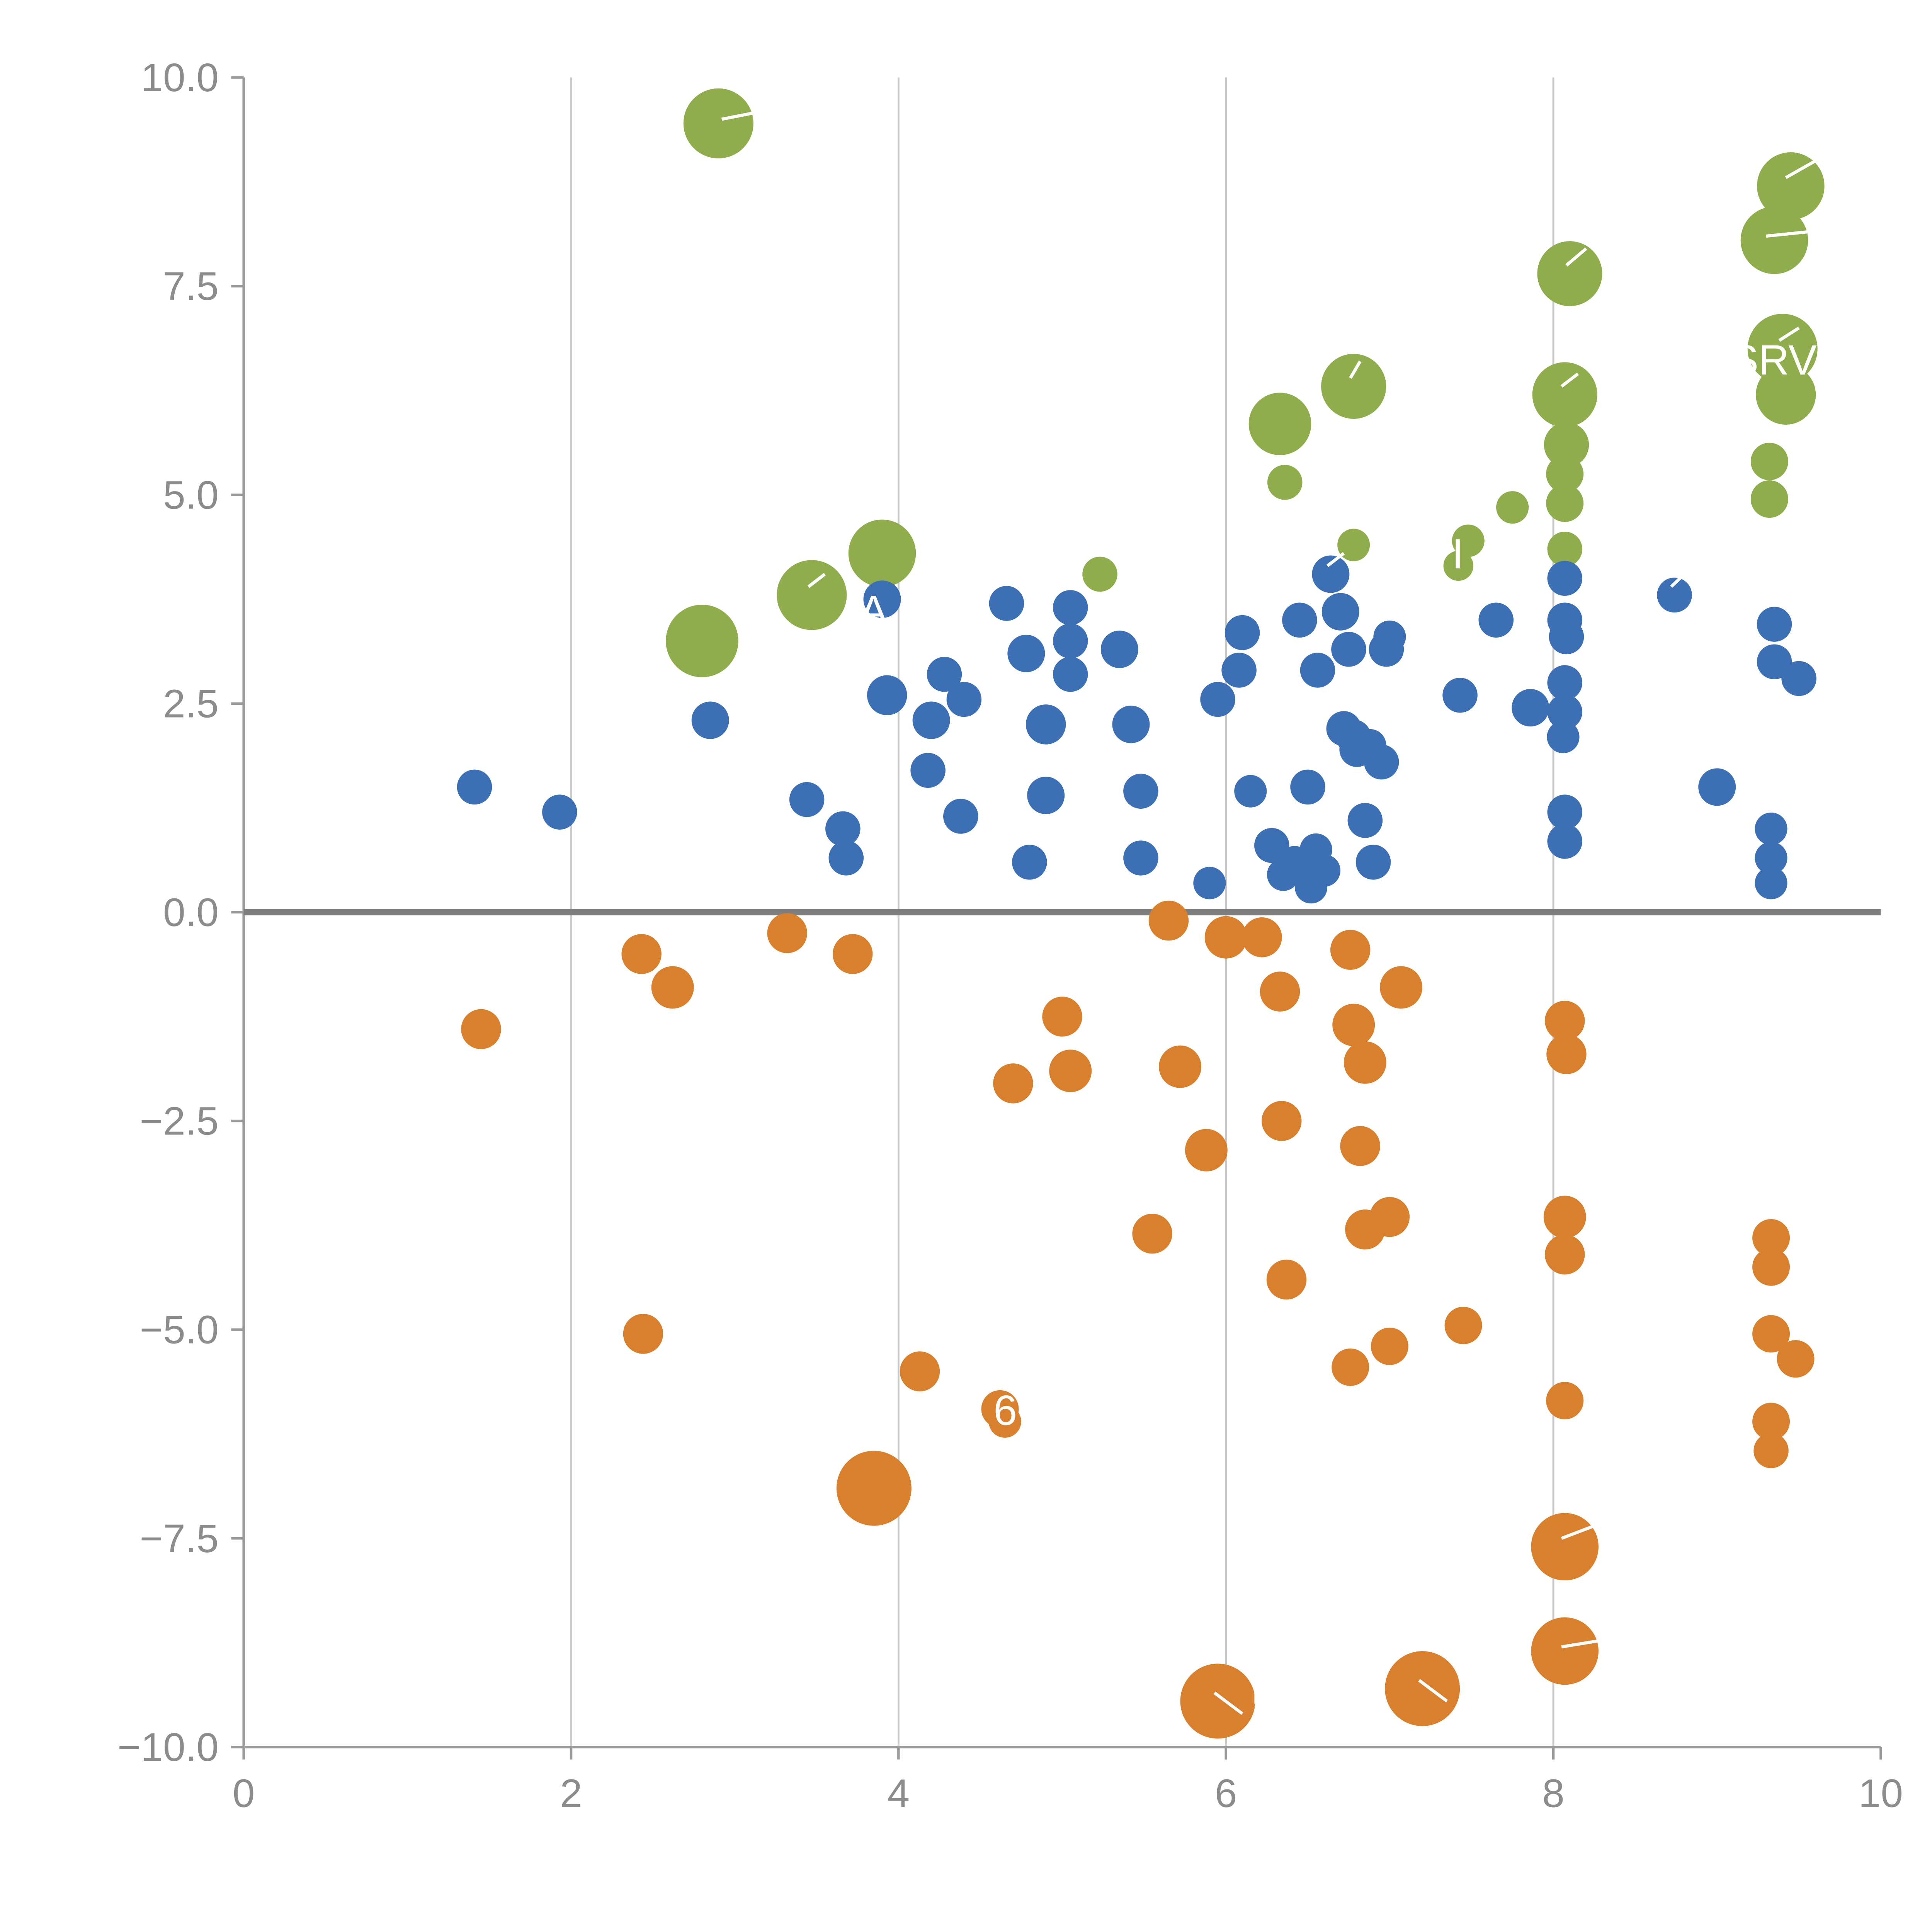 The width and height of the screenshot is (1932, 1932). What do you see at coordinates (179, 1121) in the screenshot?
I see `y-tick-label: −2.5` at bounding box center [179, 1121].